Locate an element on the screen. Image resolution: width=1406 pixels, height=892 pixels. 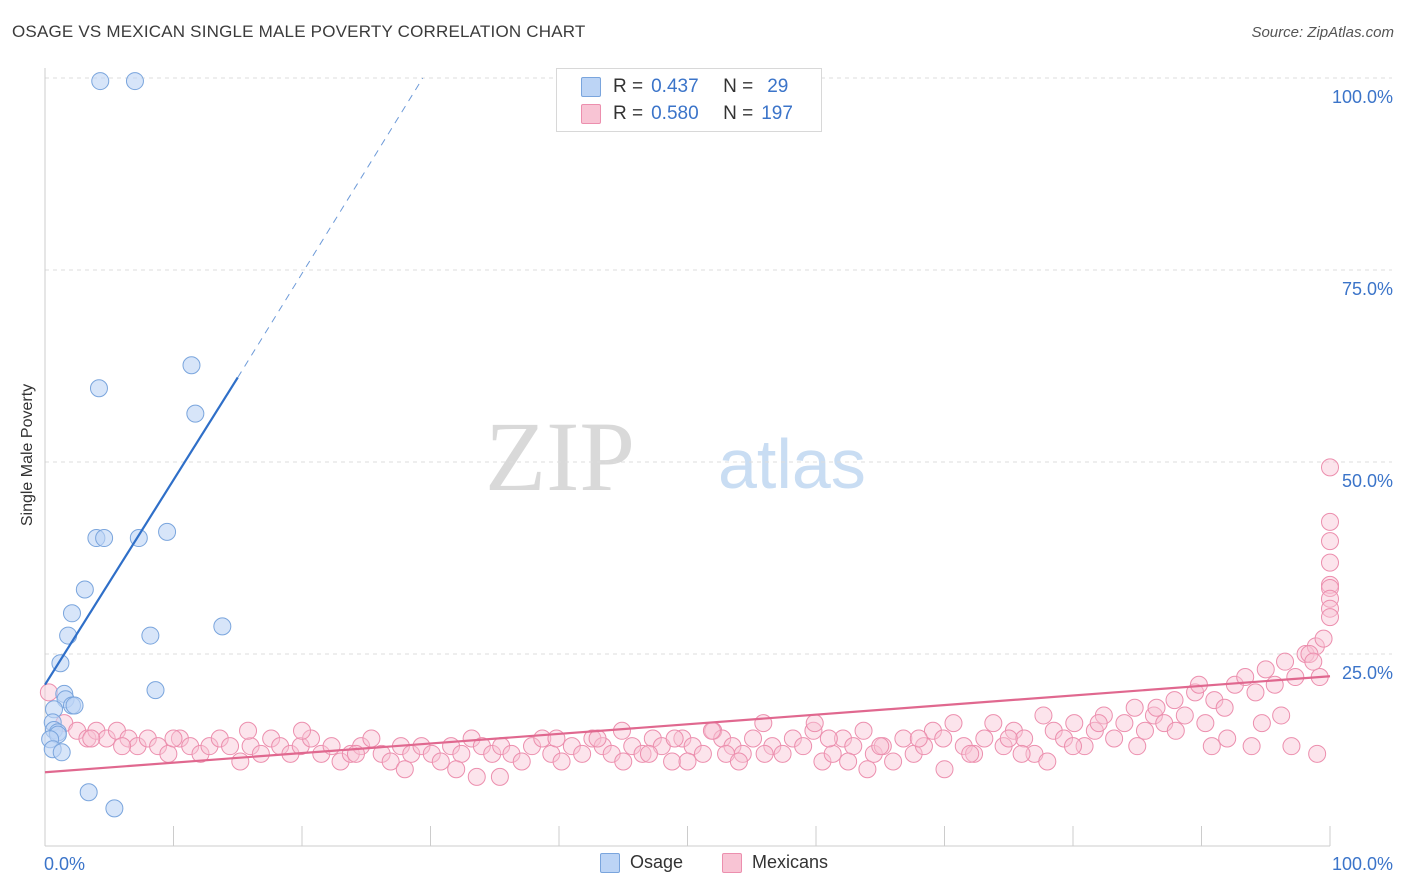
legend-row-osage: R = 0.437 N = 29 is located at coordinates (672, 87).